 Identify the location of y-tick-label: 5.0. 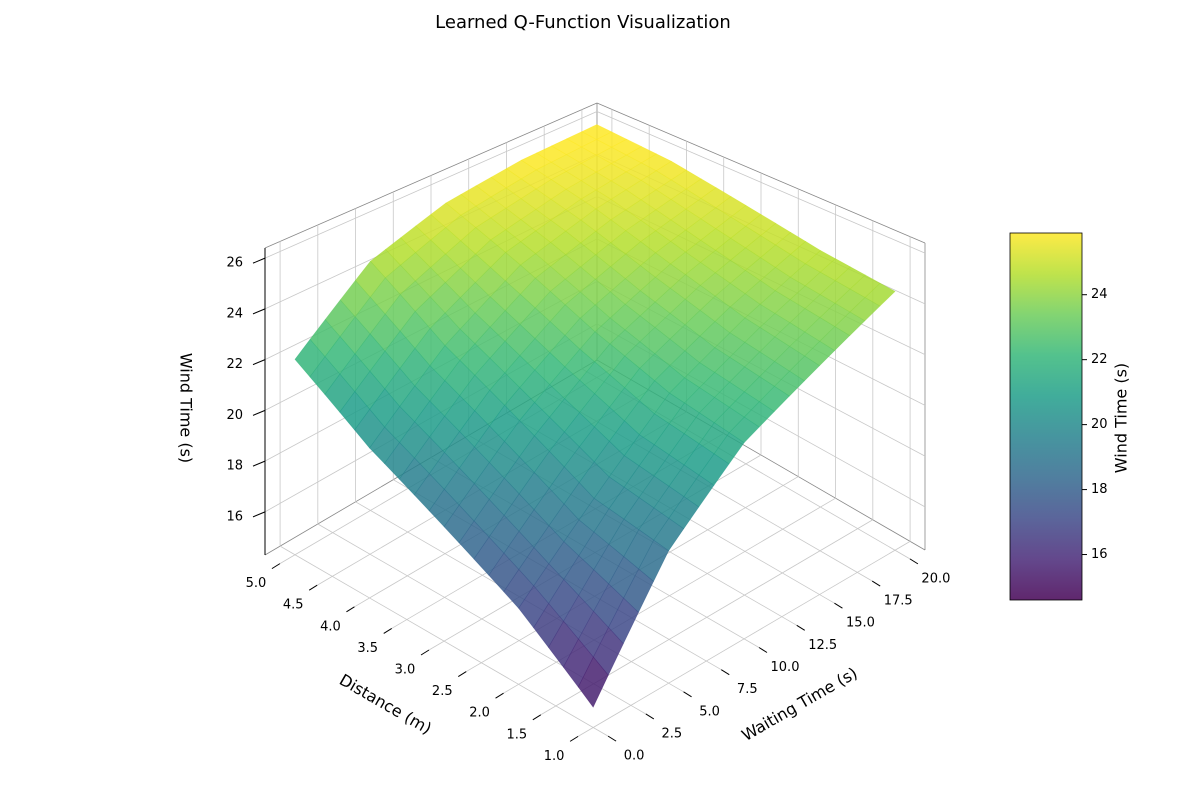
(256, 583).